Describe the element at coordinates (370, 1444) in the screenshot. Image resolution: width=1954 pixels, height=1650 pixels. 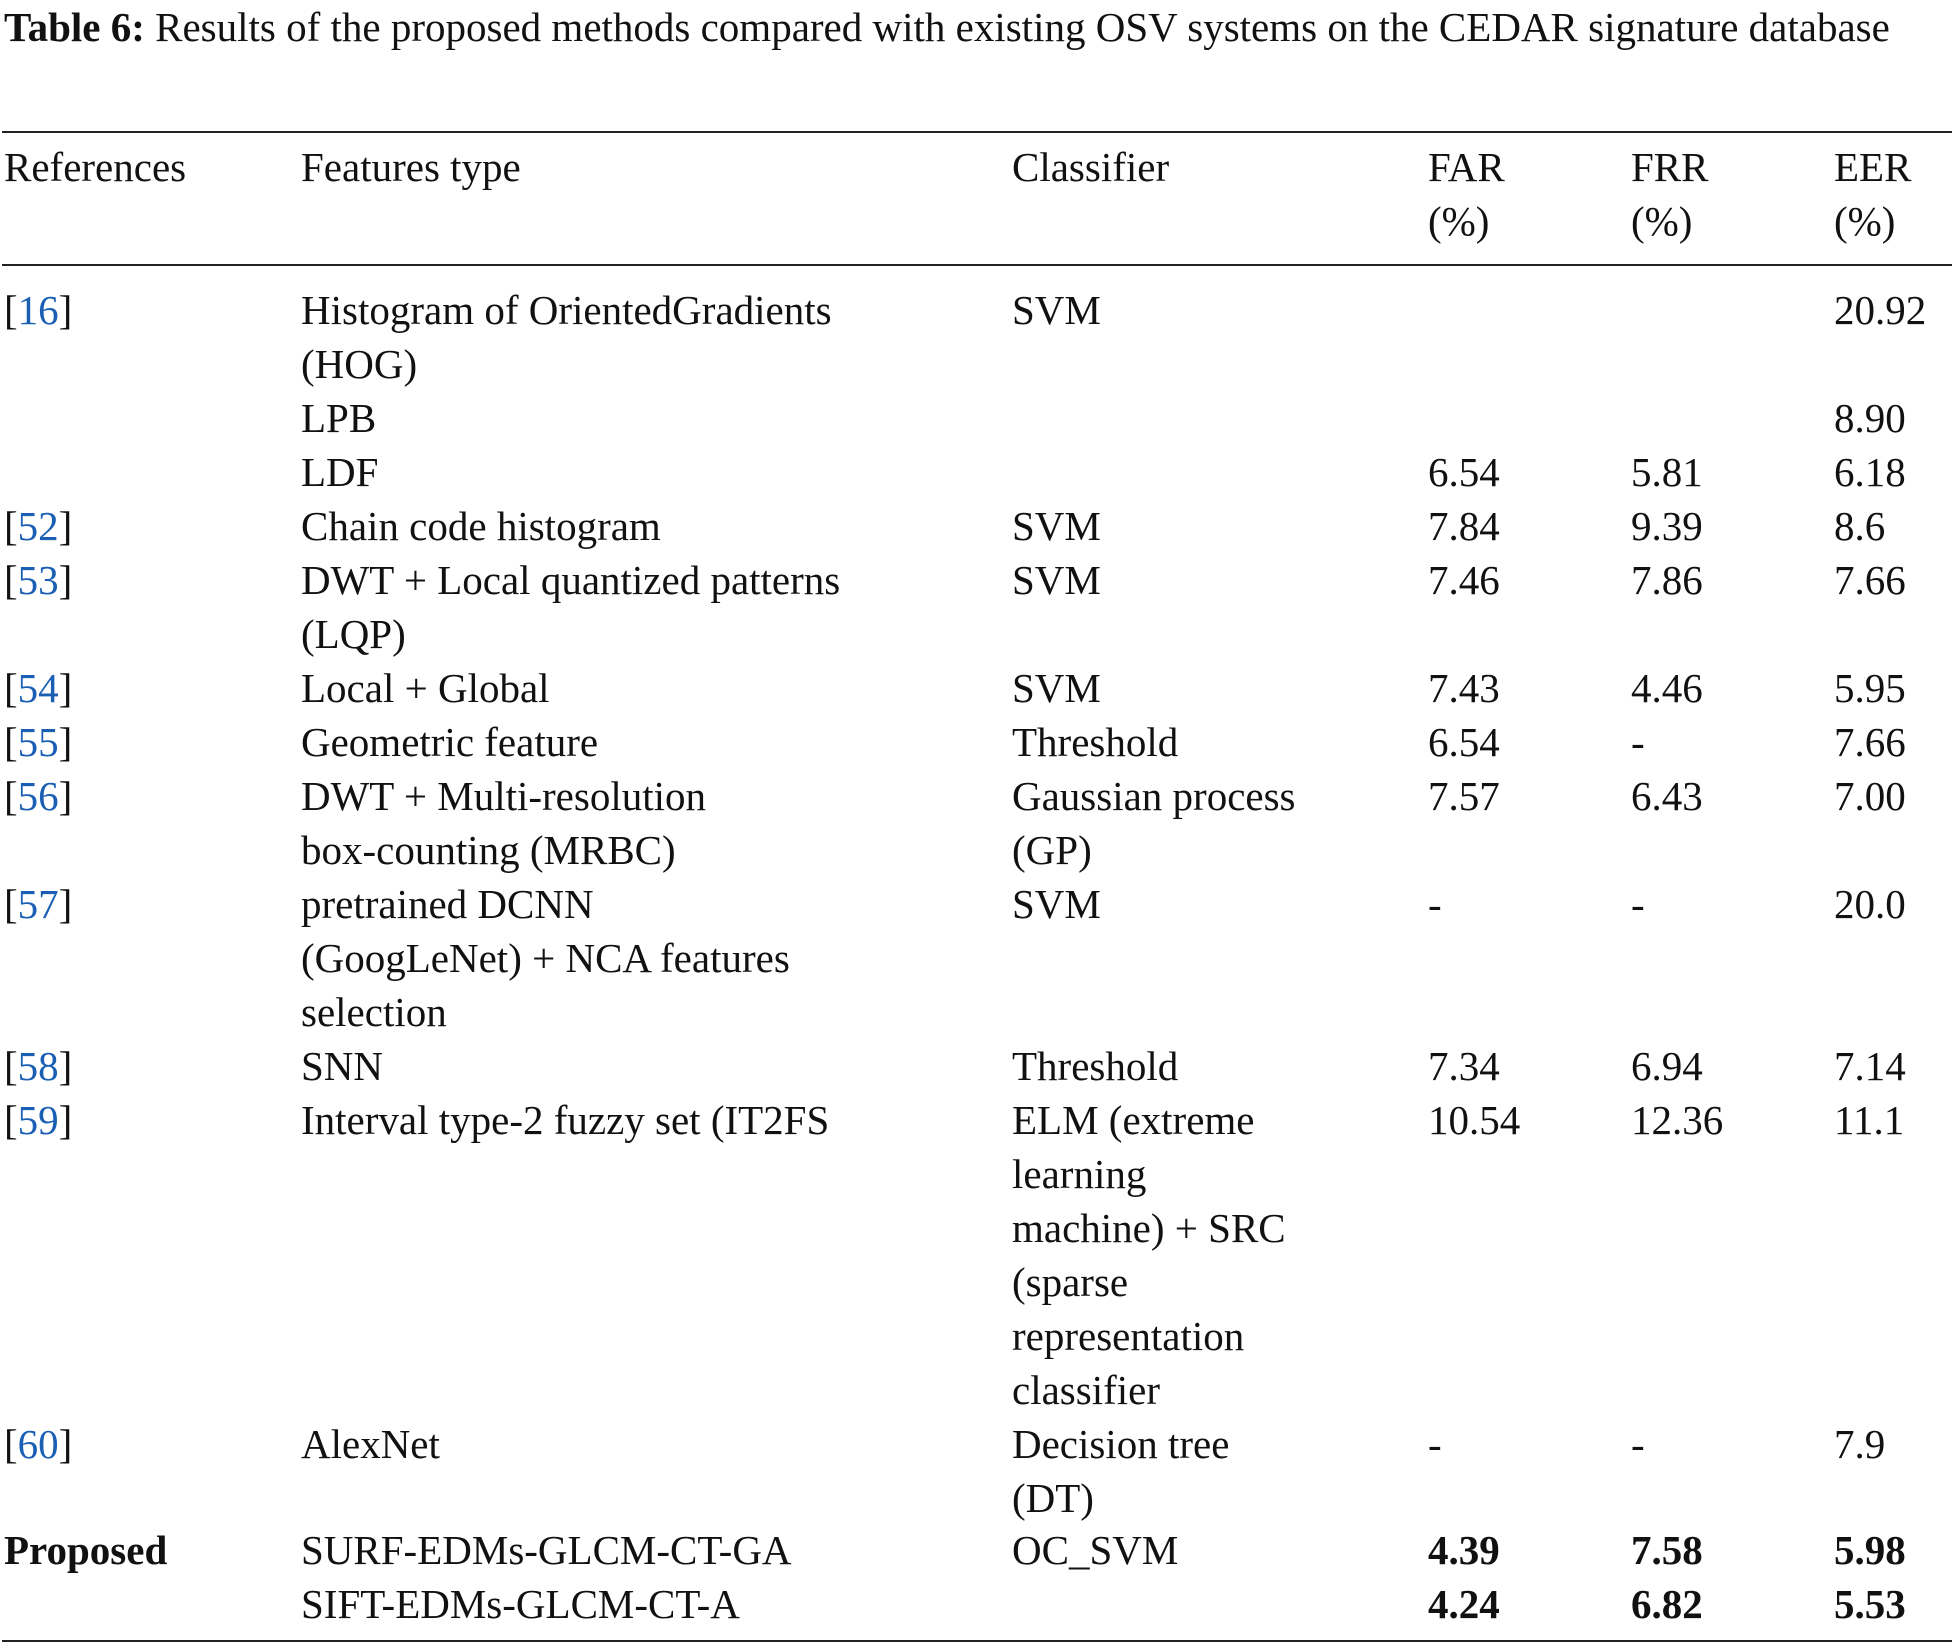
I see `features-type-cell: AlexNet` at that location.